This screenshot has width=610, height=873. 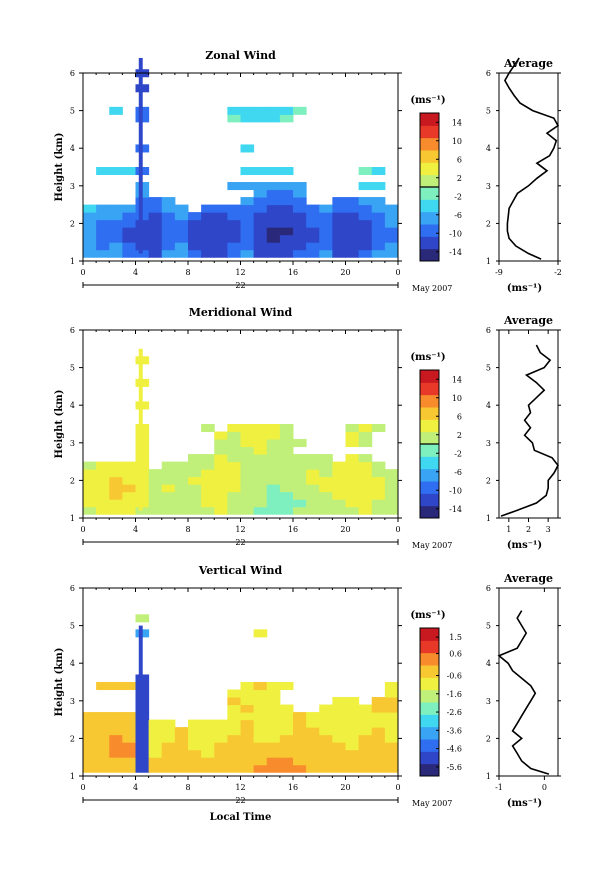 What do you see at coordinates (135, 529) in the screenshot?
I see `x-tick-label: 4` at bounding box center [135, 529].